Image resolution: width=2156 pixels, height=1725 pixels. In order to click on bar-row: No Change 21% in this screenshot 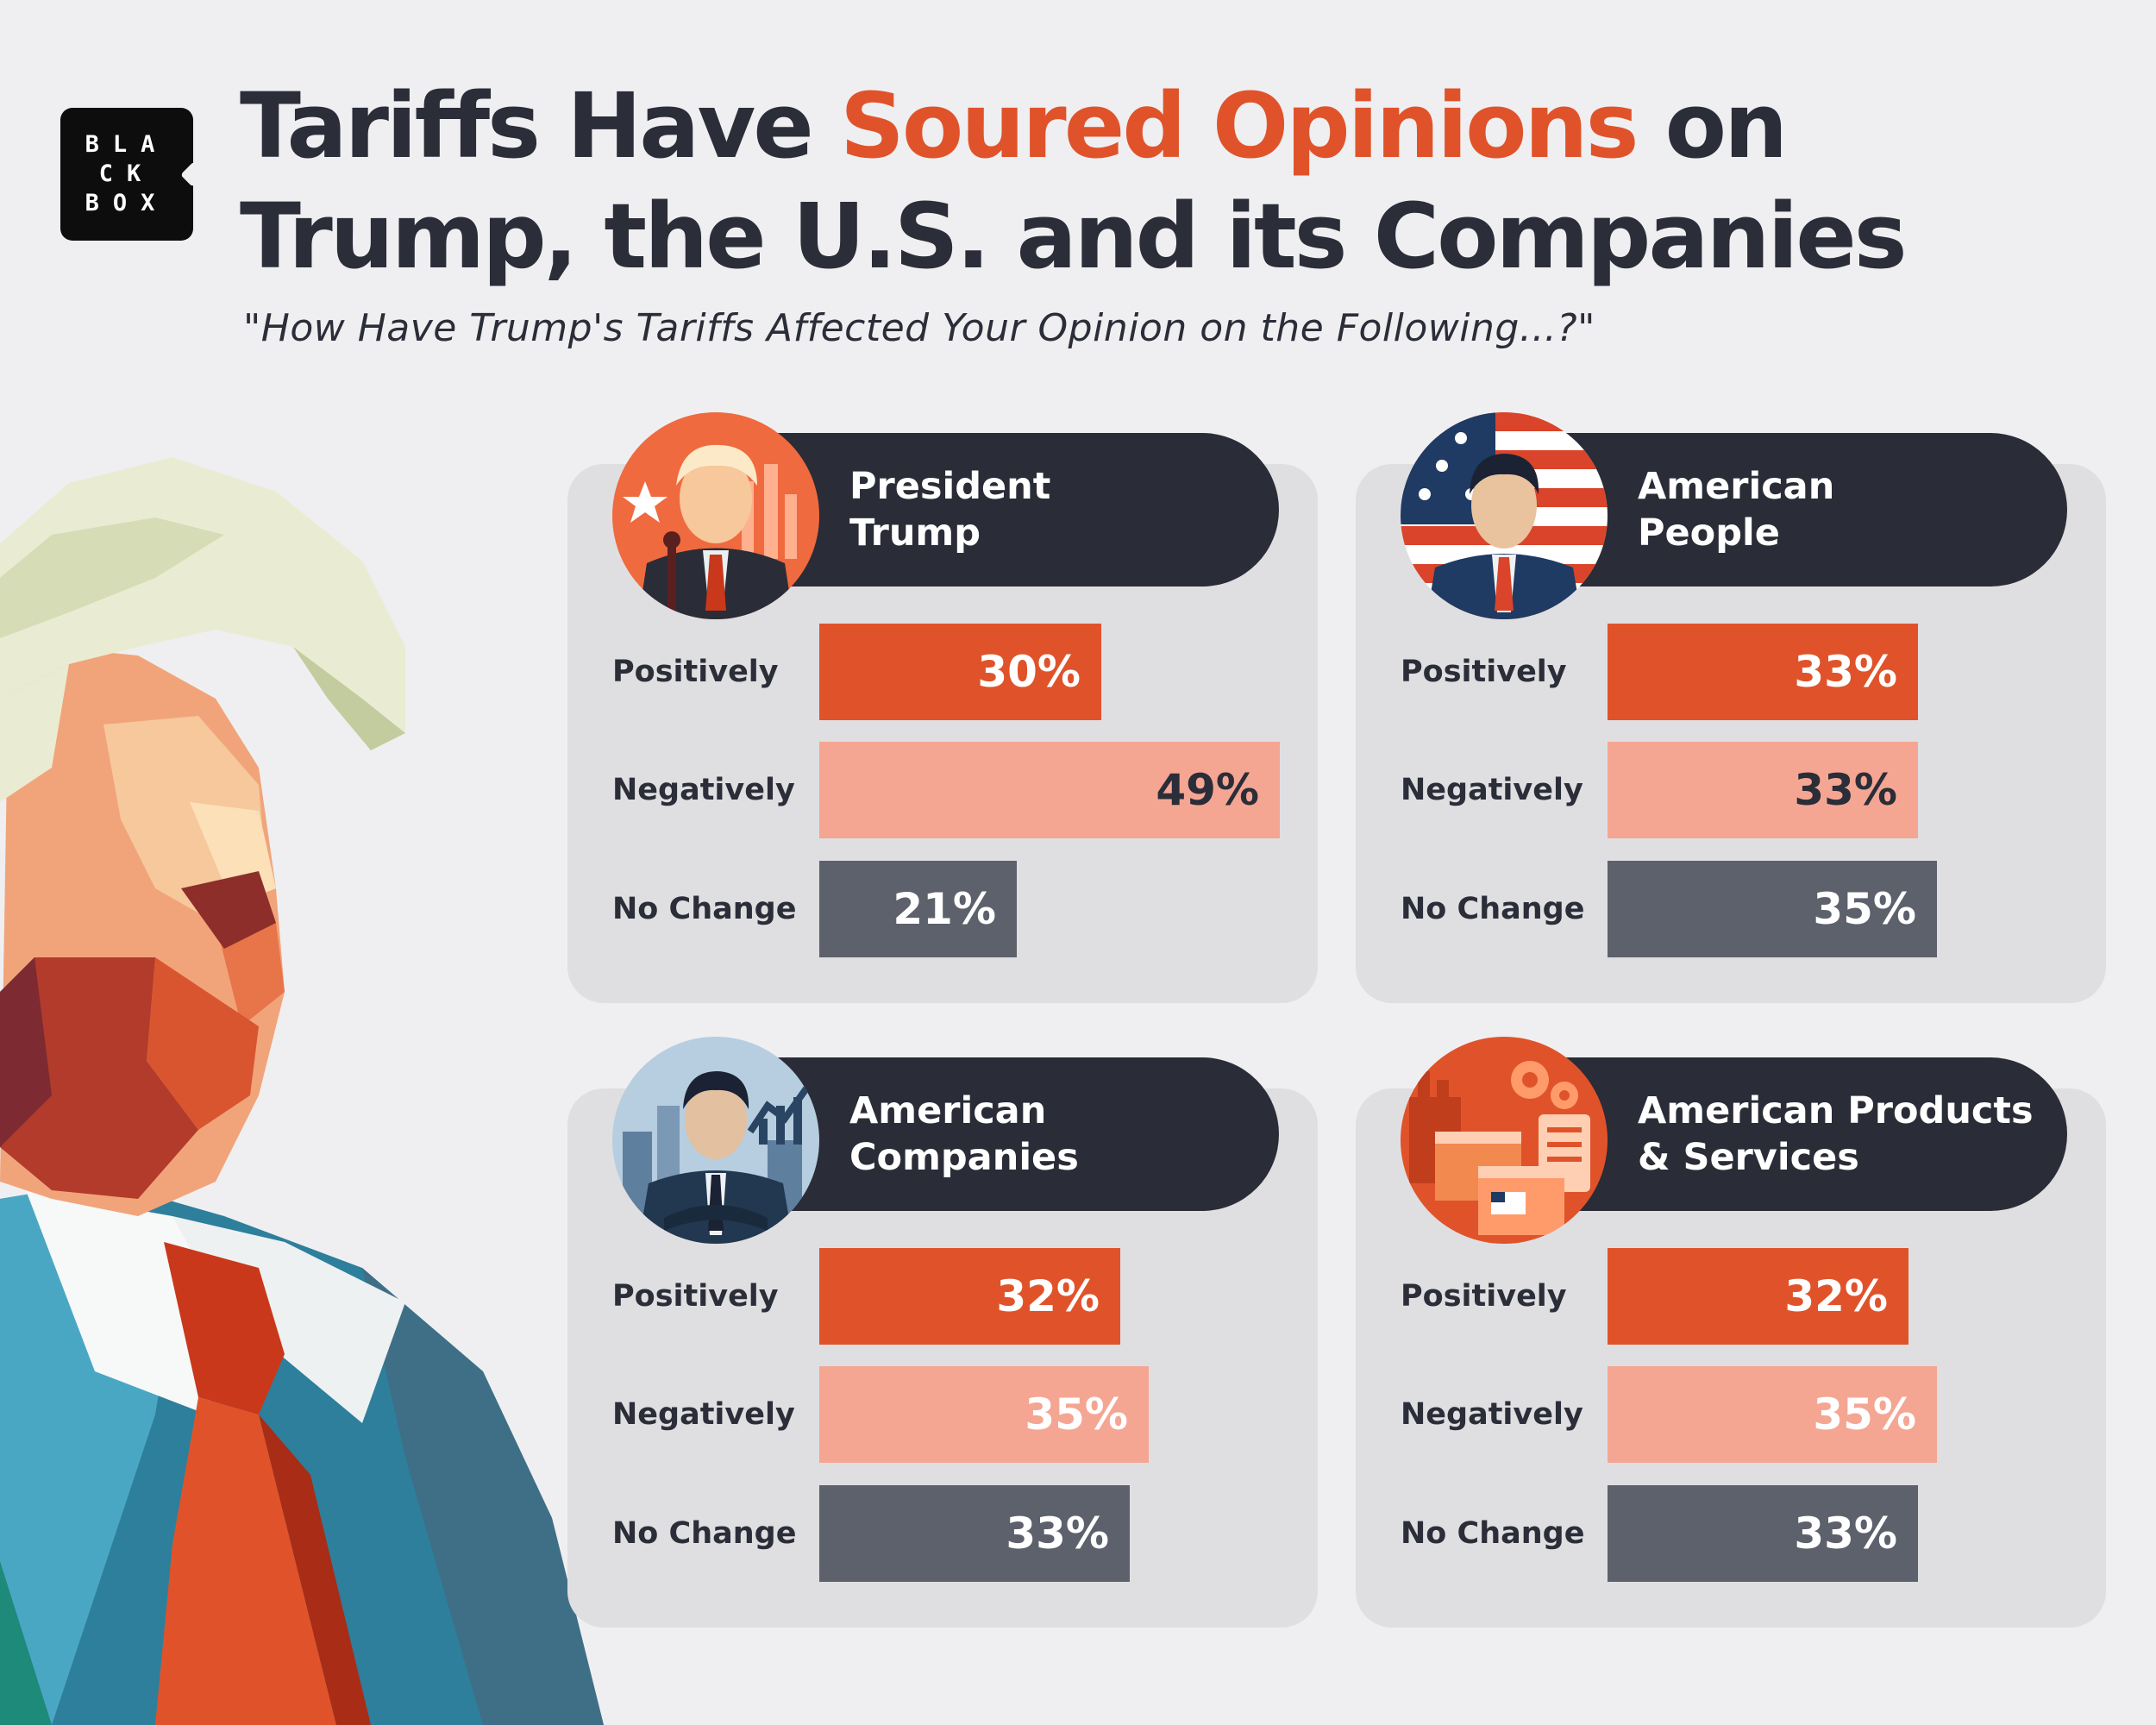, I will do `click(942, 909)`.